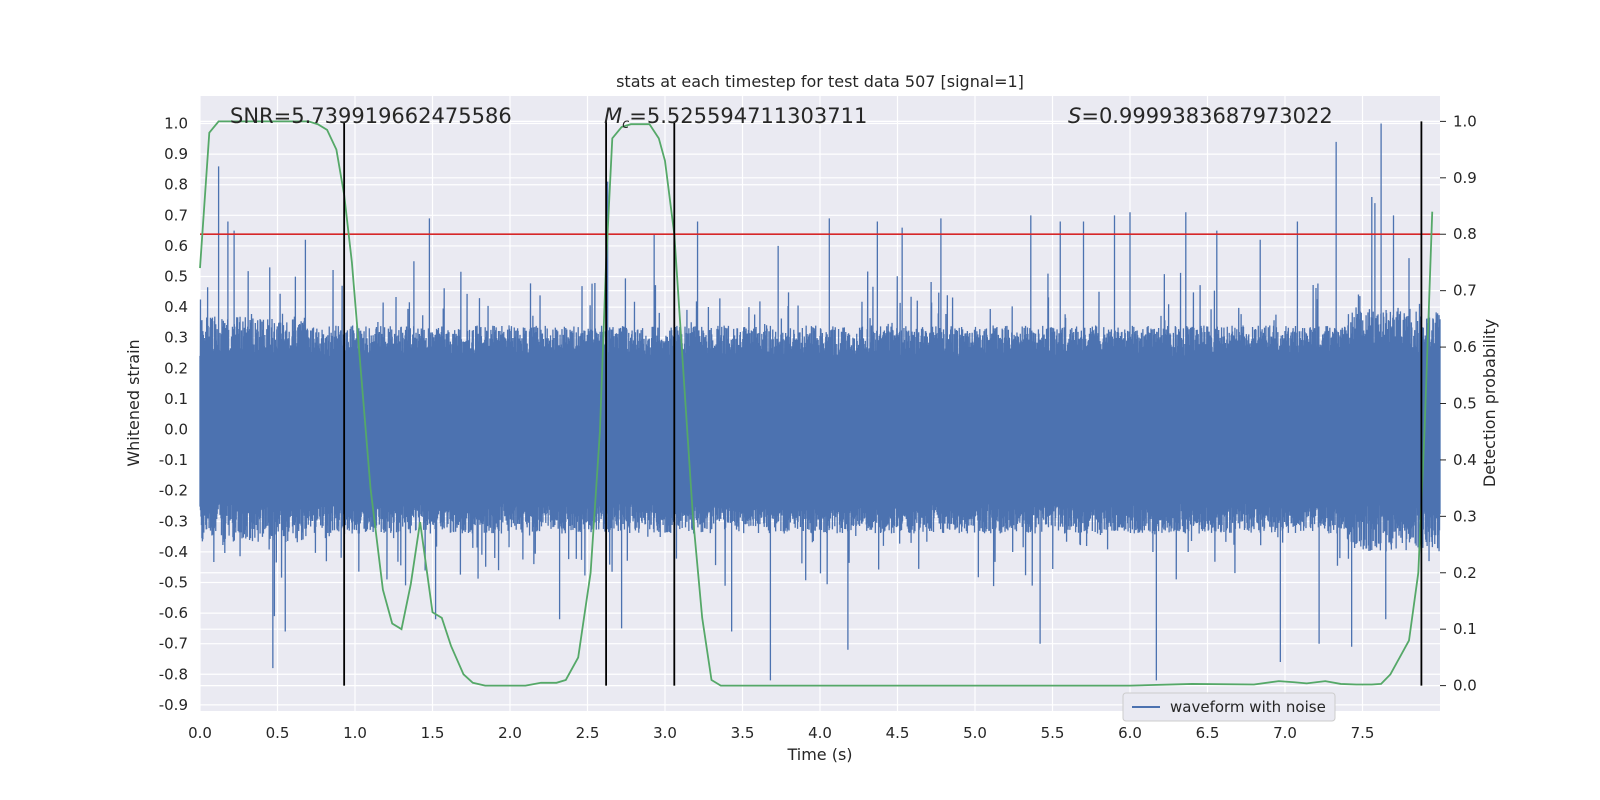 This screenshot has width=1600, height=800. Describe the element at coordinates (200, 733) in the screenshot. I see `x-tick-label: 0.0` at that location.